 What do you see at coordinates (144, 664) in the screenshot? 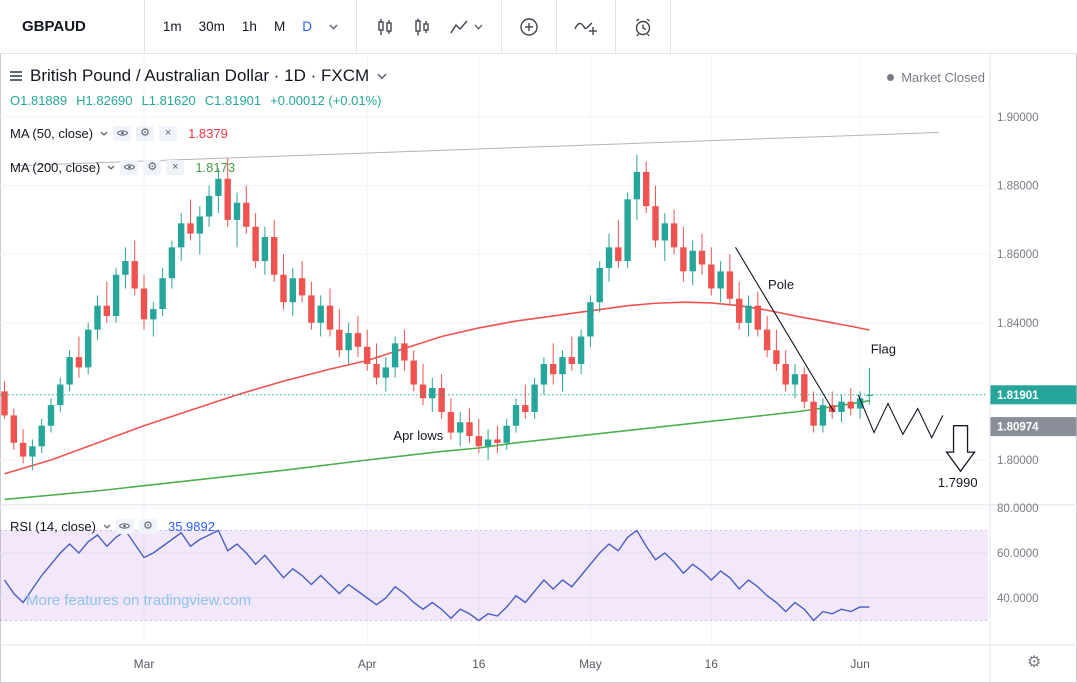
I see `time-axis-label: Mar` at bounding box center [144, 664].